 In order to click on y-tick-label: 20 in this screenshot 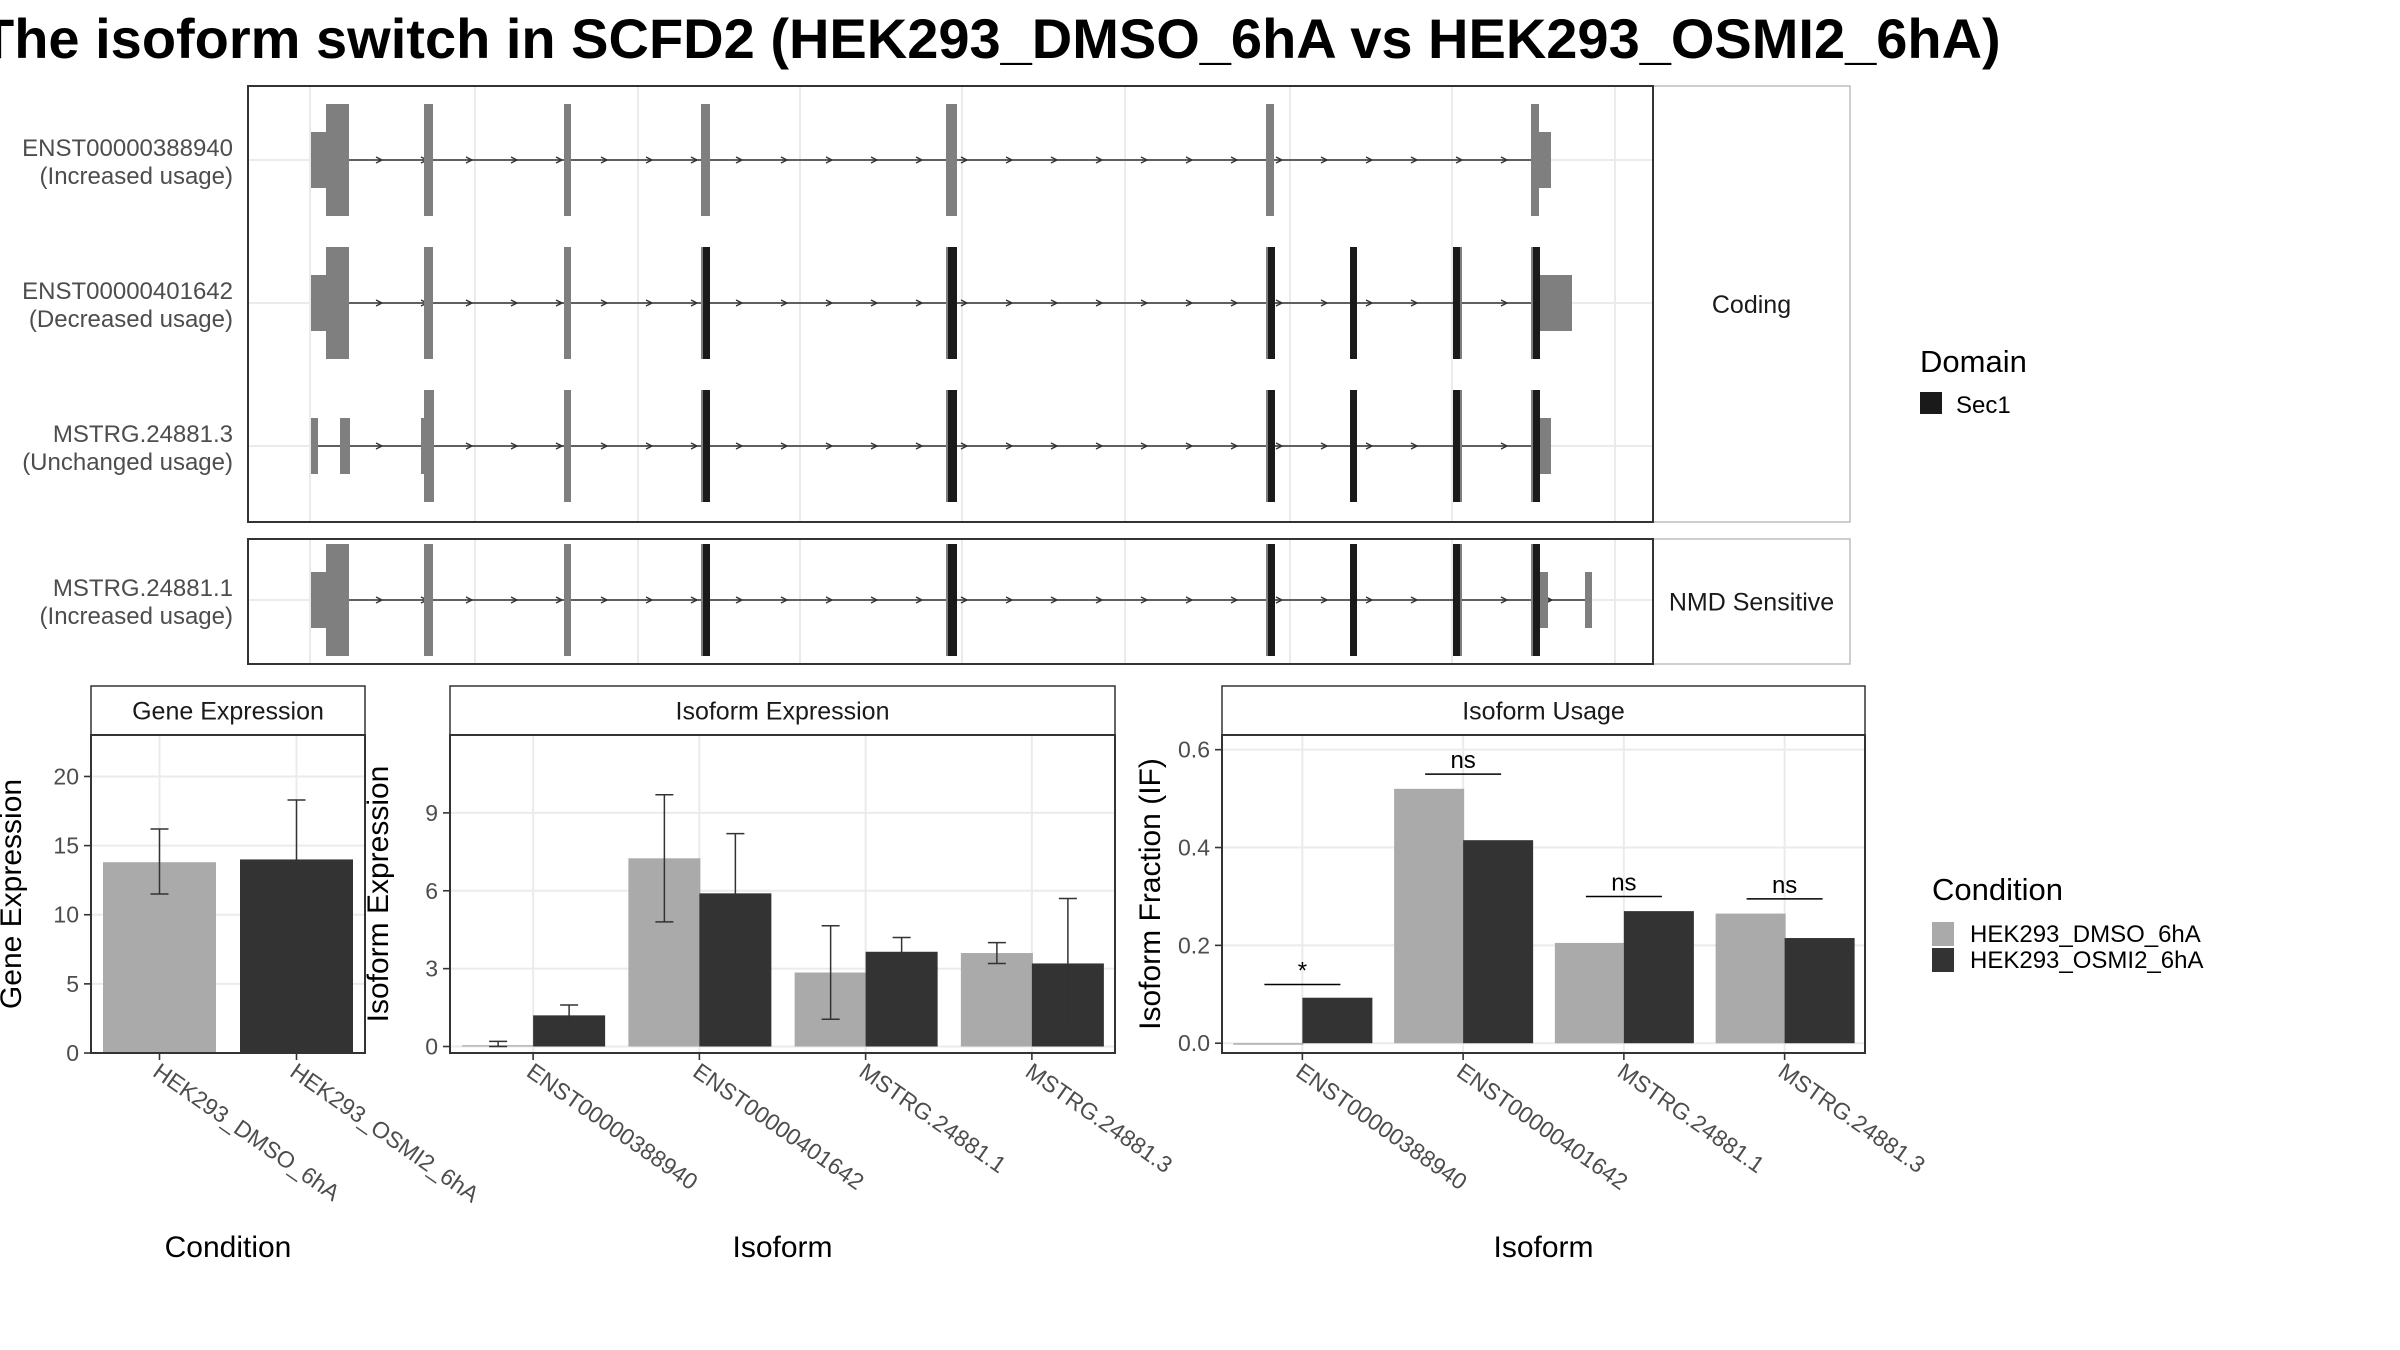, I will do `click(66, 776)`.